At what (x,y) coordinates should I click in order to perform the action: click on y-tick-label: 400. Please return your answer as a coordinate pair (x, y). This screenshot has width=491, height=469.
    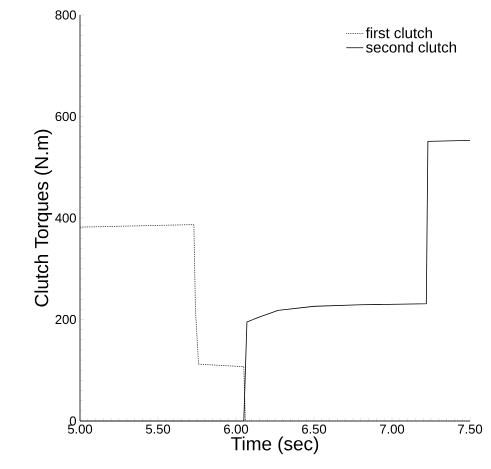
    Looking at the image, I should click on (65, 218).